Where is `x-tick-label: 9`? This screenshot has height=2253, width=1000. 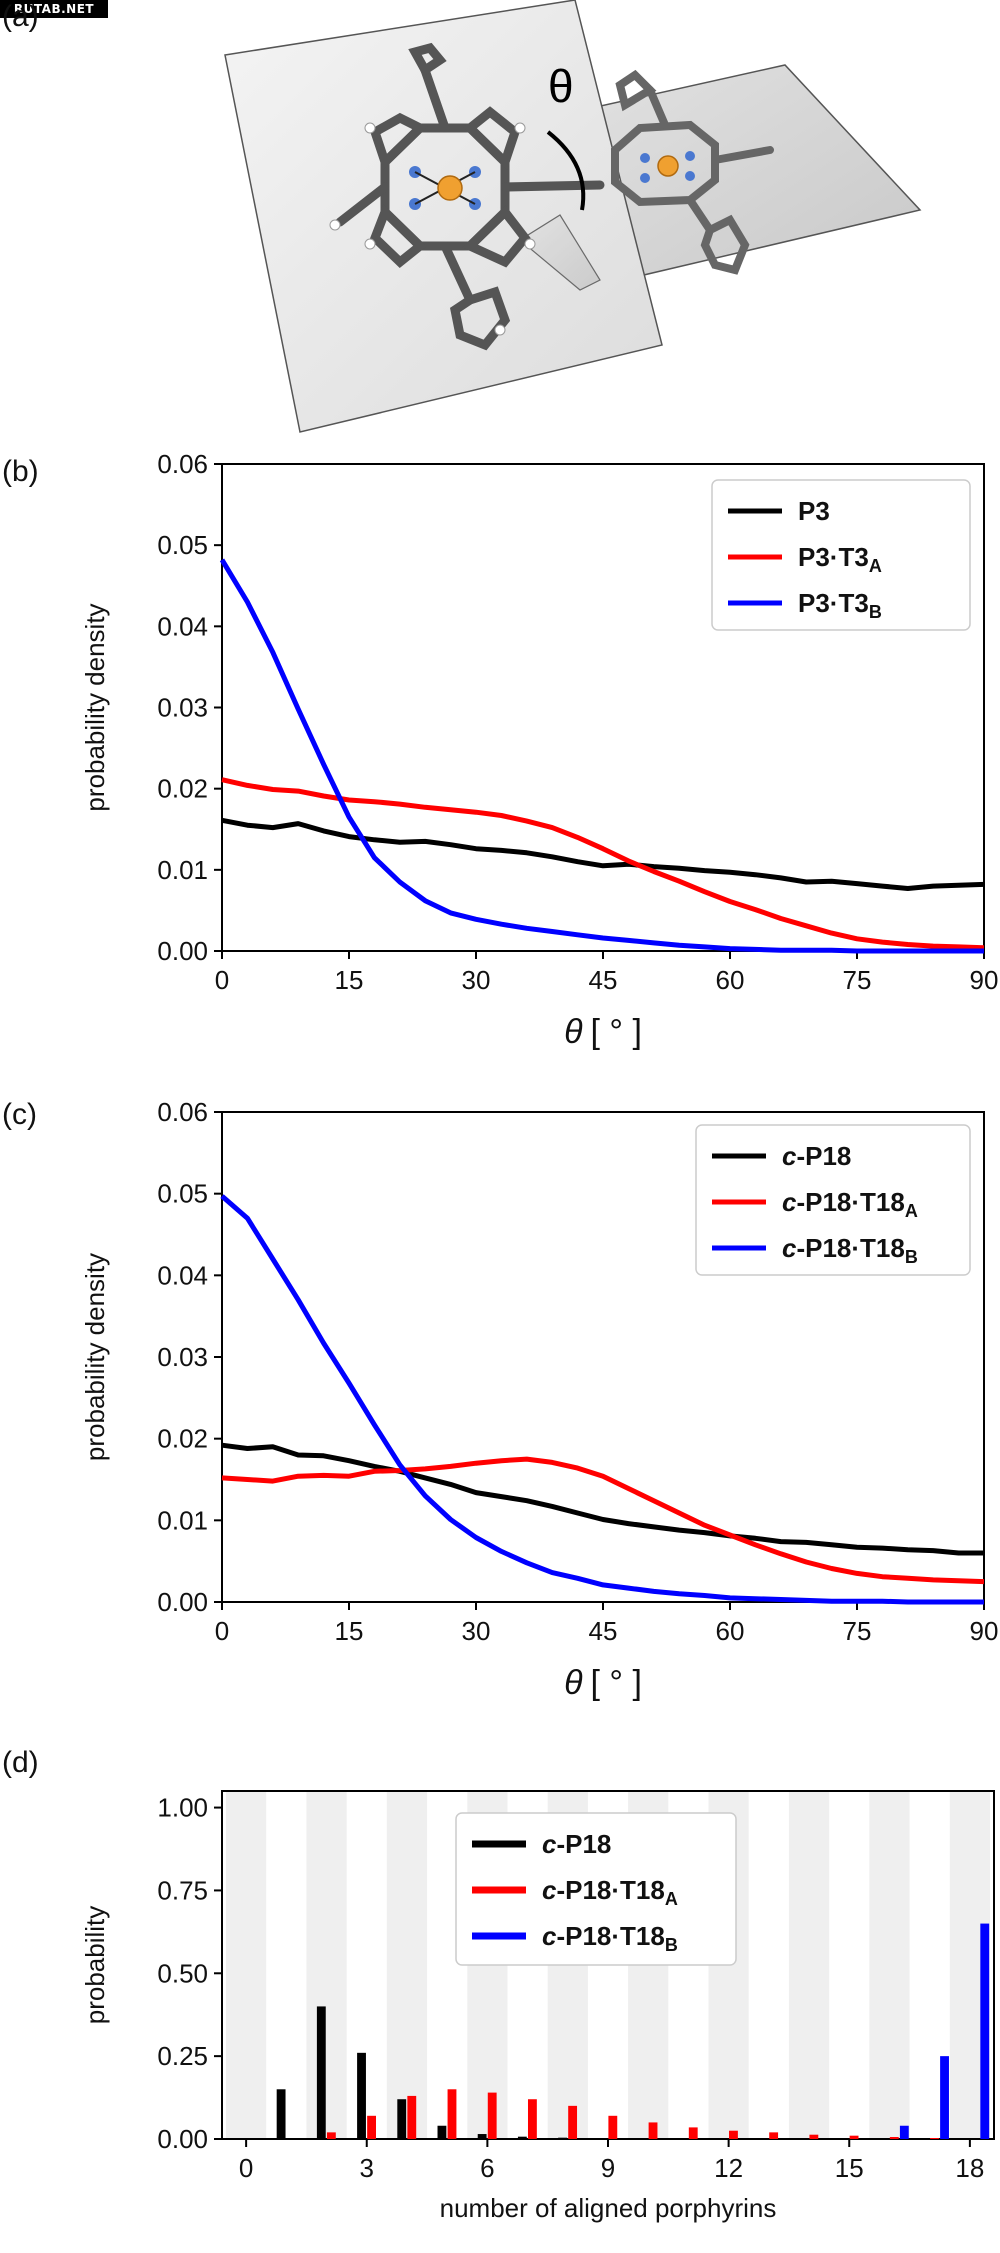 x-tick-label: 9 is located at coordinates (608, 2168).